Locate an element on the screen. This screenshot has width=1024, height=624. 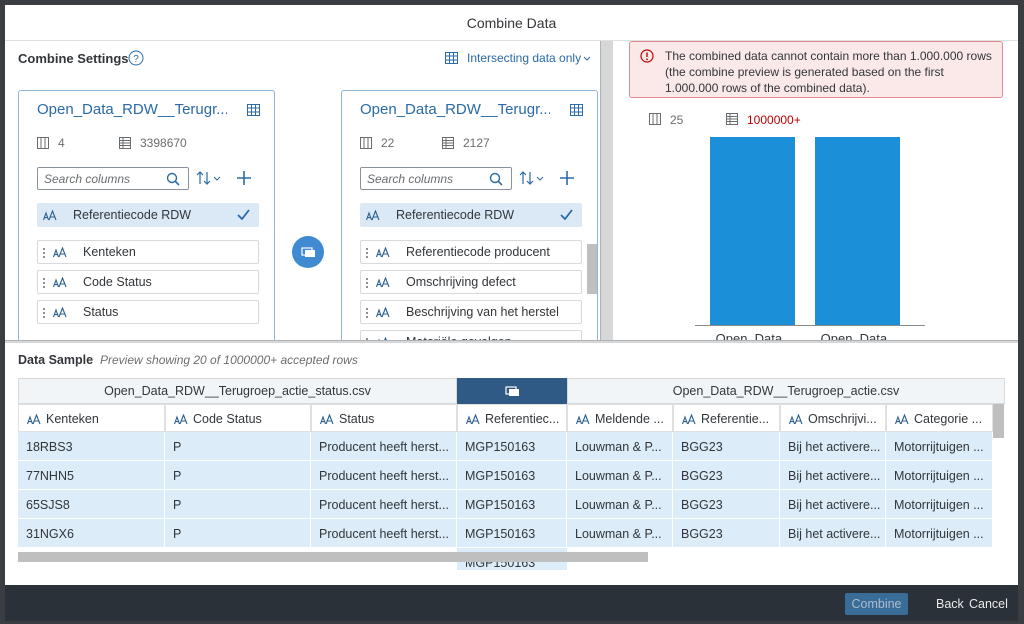
link-icon-svg is located at coordinates (308, 252).